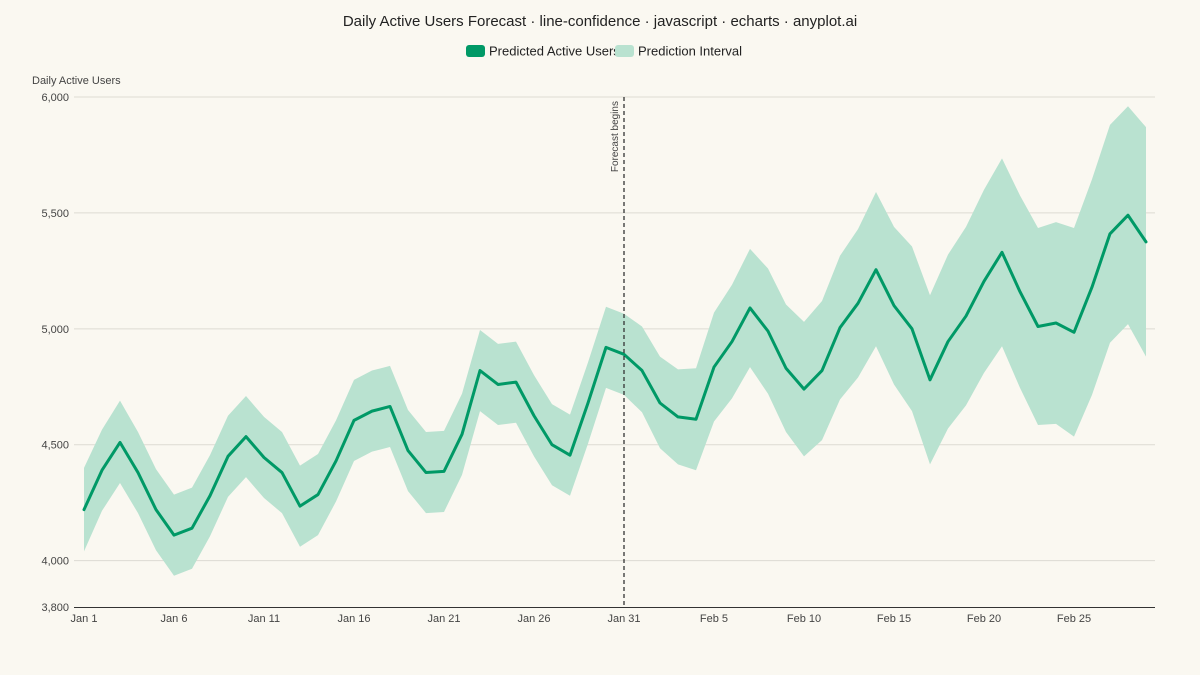 The image size is (1200, 675). Describe the element at coordinates (623, 619) in the screenshot. I see `x-tick-label: Jan 31` at that location.